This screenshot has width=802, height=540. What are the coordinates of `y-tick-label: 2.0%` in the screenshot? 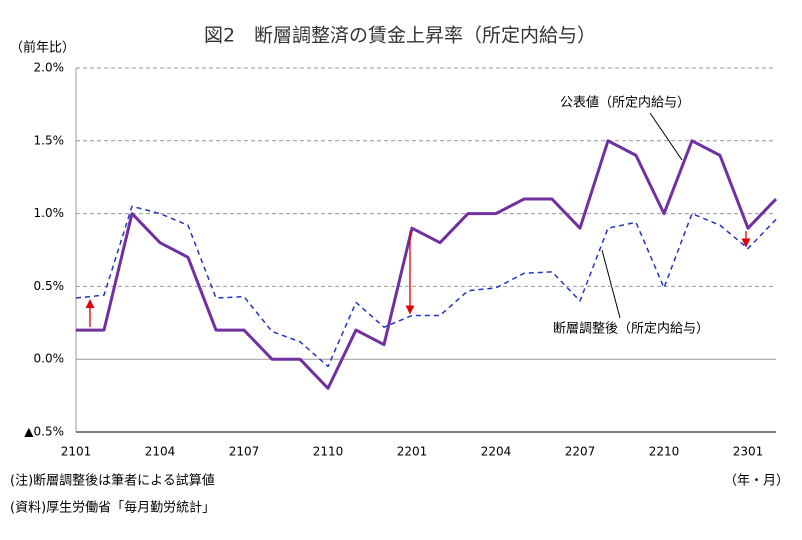 It's located at (49, 68).